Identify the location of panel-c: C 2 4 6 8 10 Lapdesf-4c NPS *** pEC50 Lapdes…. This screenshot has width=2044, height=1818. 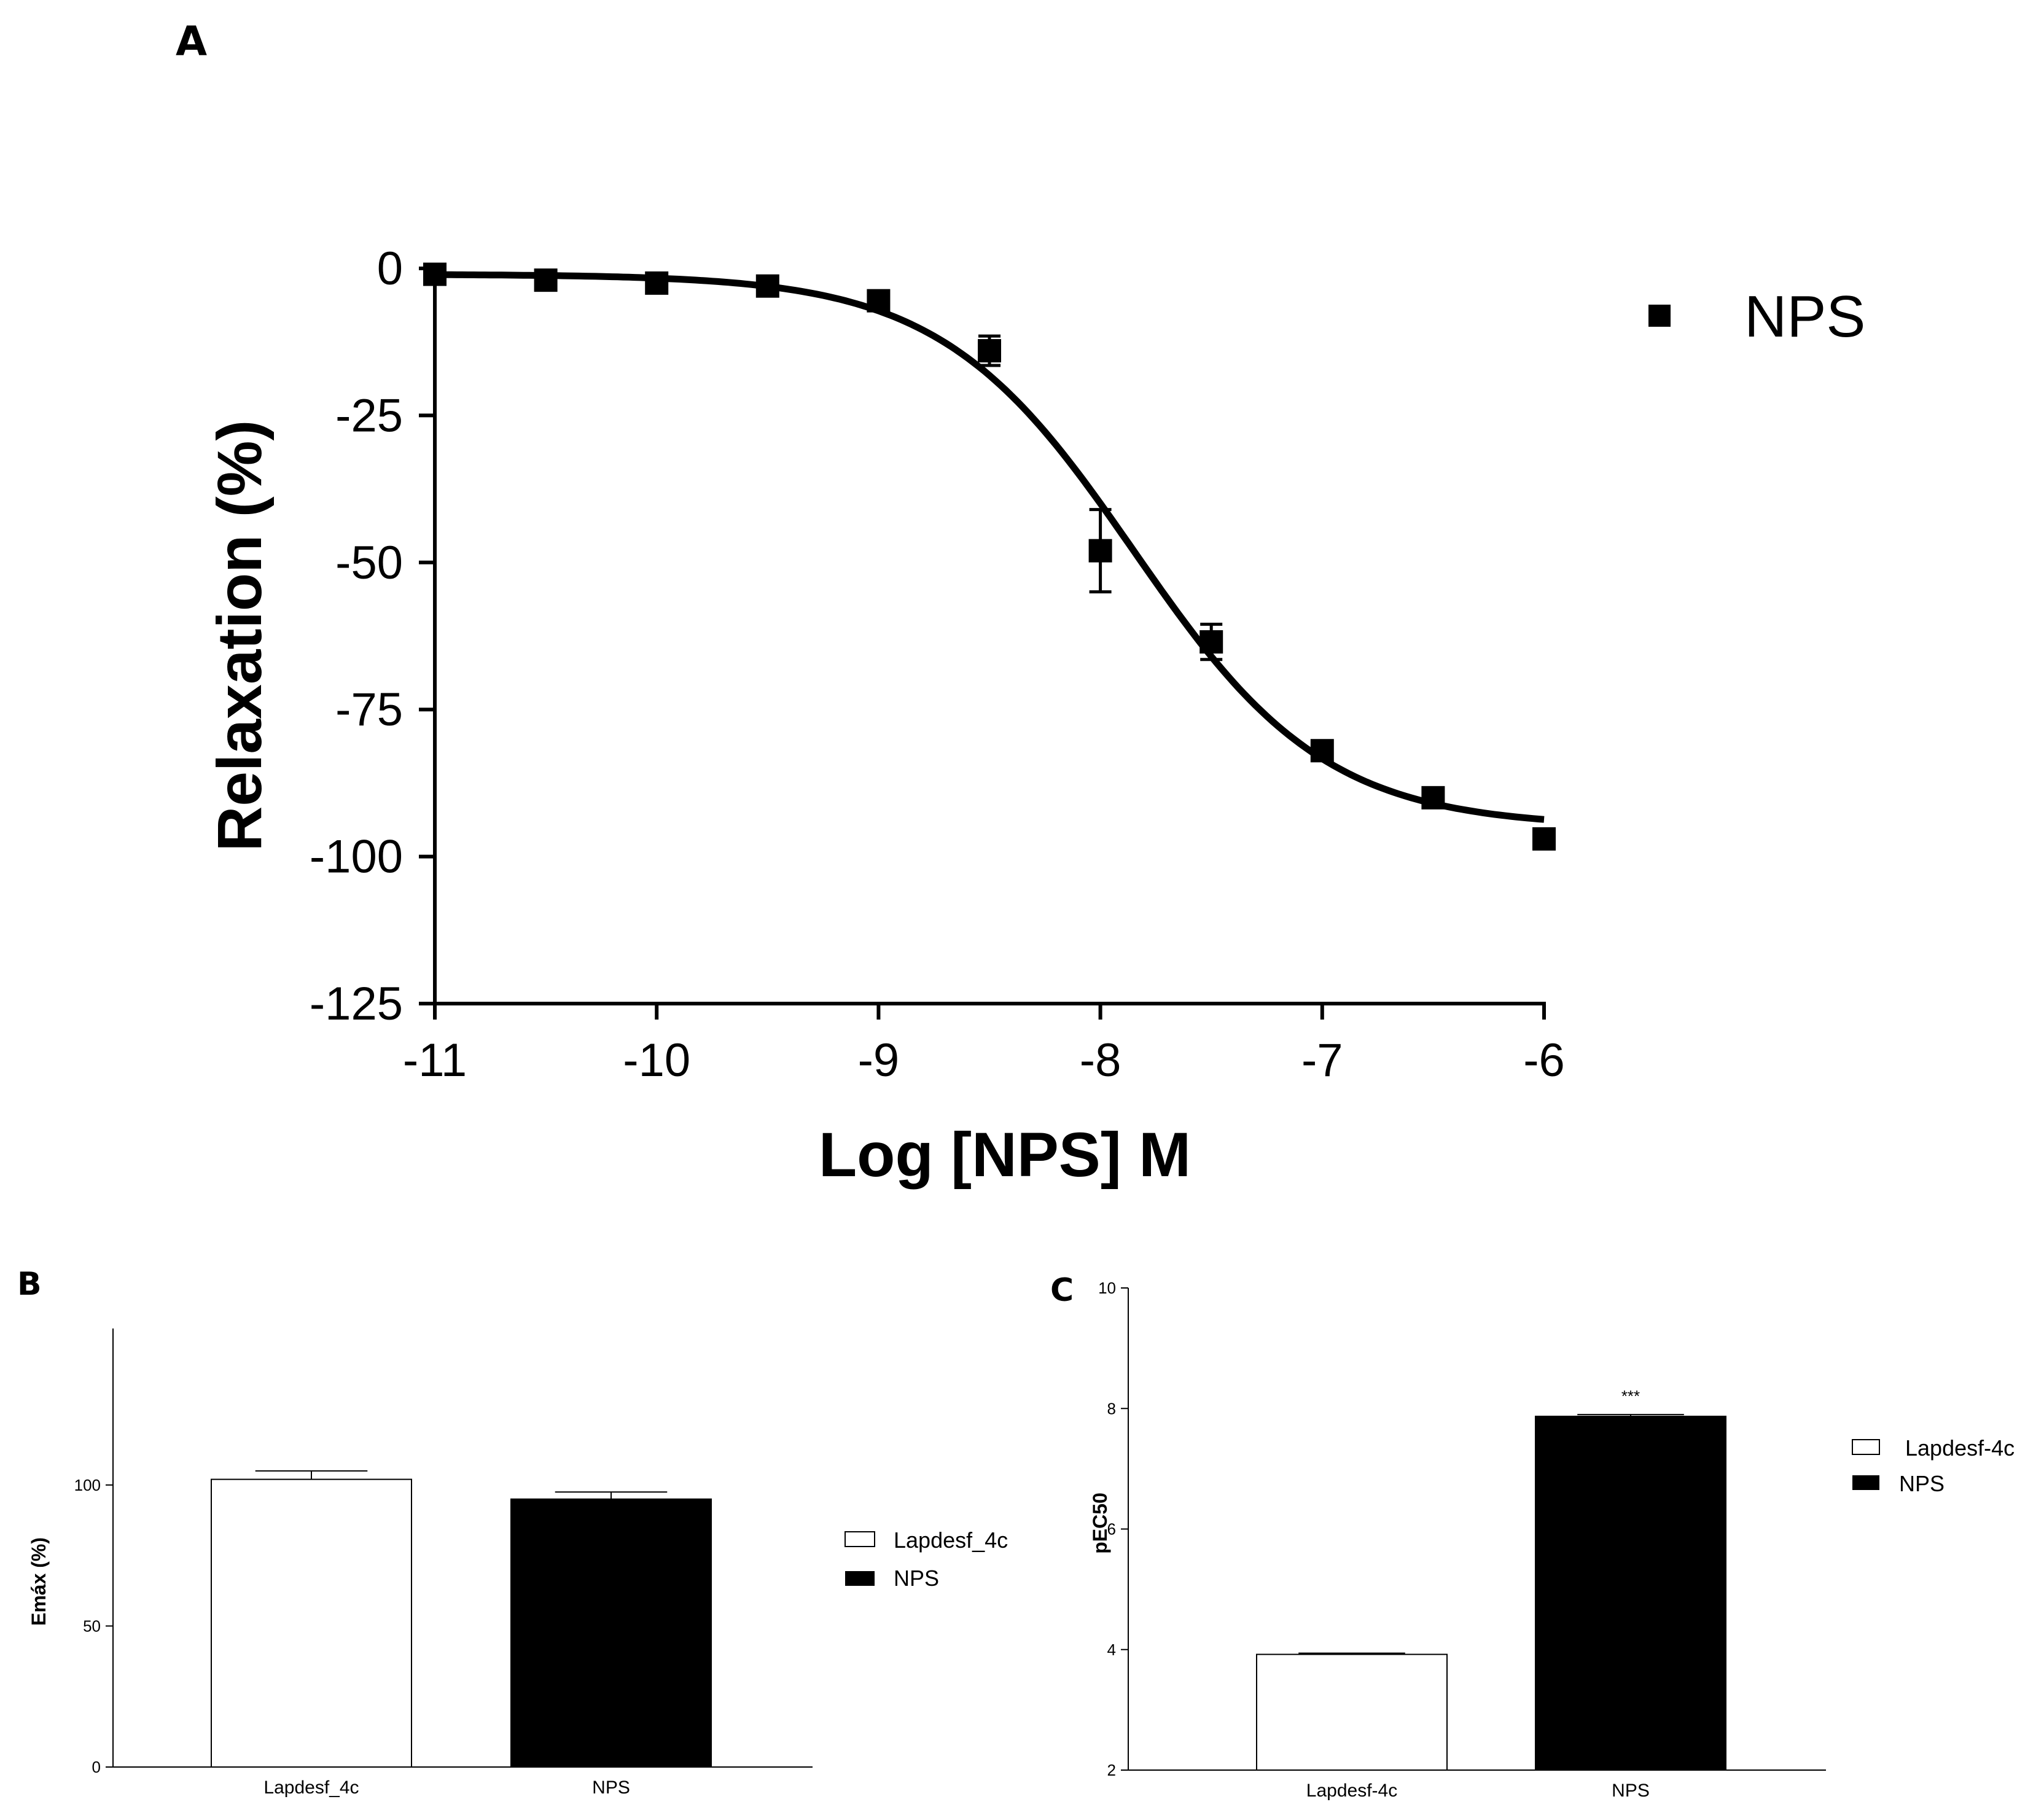
(1532, 1536).